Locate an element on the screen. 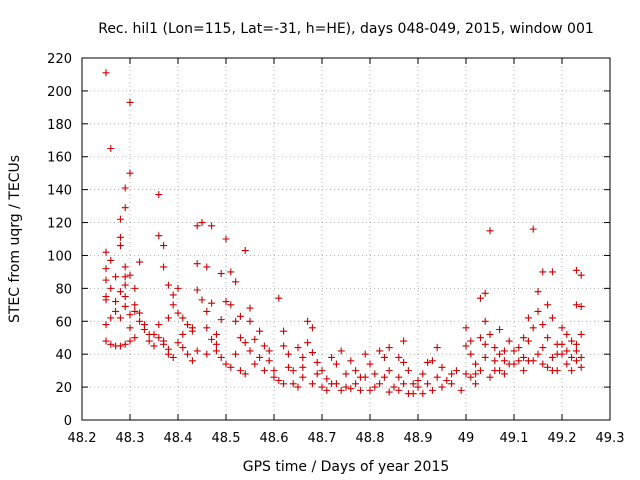 This screenshot has height=480, width=640. x-tick-label-9: 49.1 is located at coordinates (514, 438).